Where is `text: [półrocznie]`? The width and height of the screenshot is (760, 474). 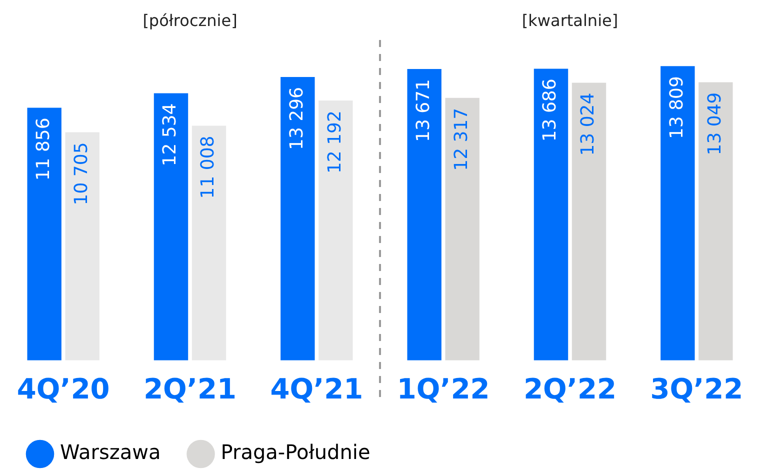 text: [półrocznie] is located at coordinates (190, 20).